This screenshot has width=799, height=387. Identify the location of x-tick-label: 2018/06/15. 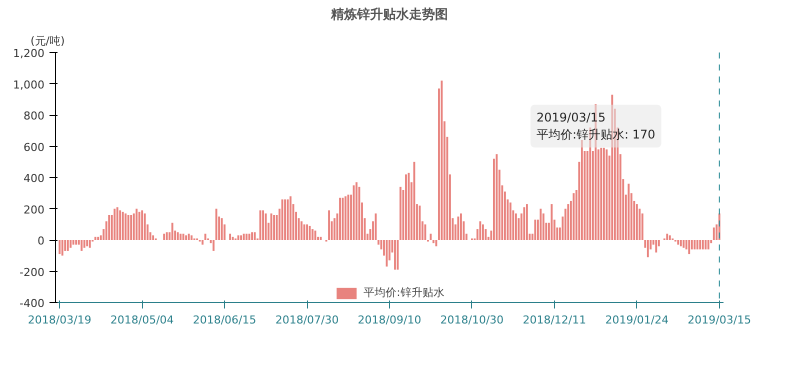
(224, 320).